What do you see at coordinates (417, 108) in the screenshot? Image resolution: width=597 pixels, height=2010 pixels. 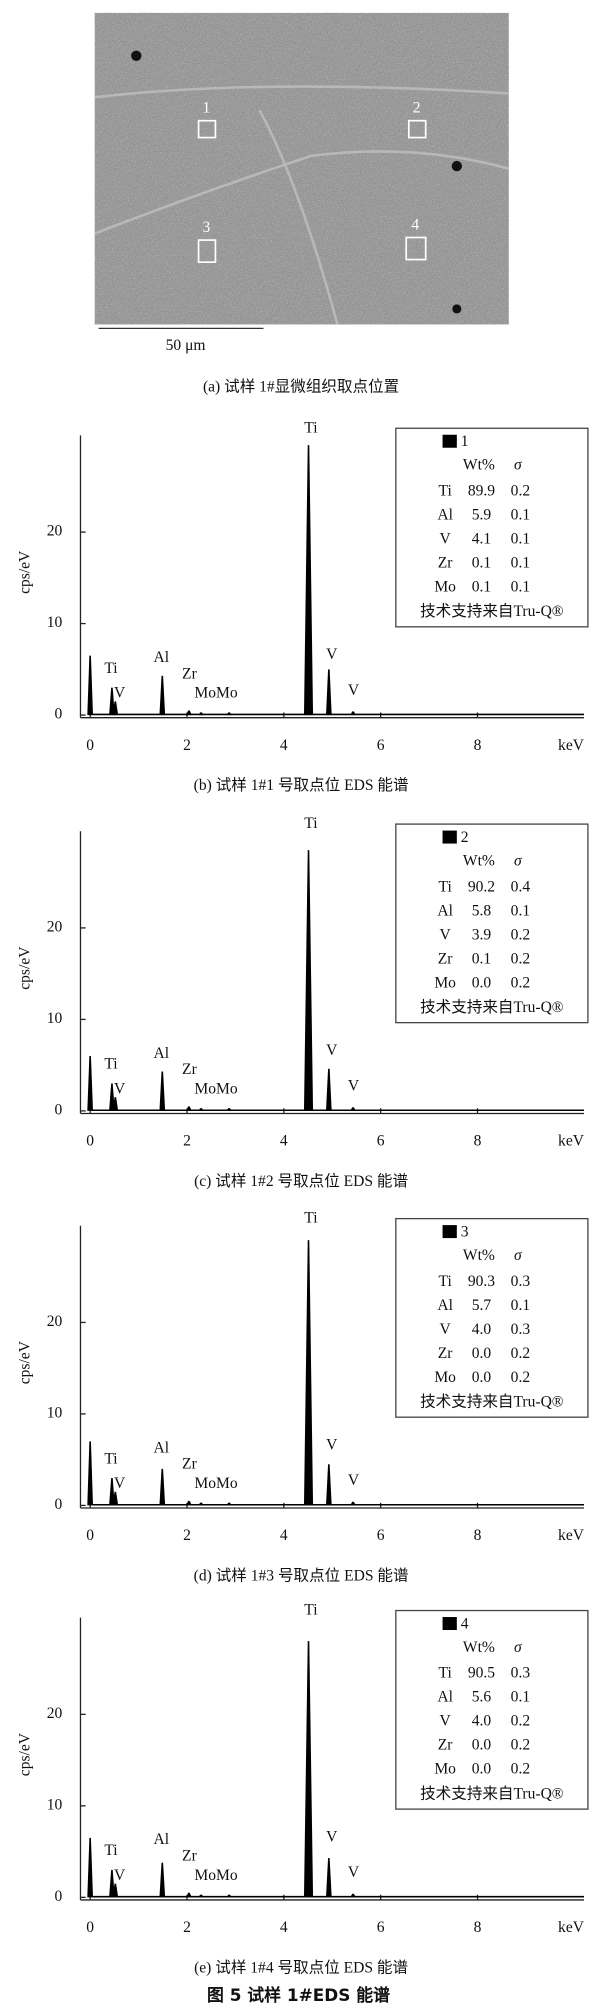 I see `point-label: 2` at bounding box center [417, 108].